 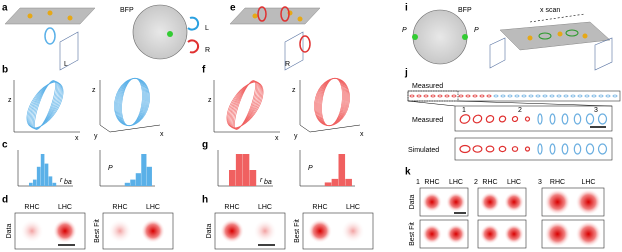 What do you see at coordinates (540, 182) in the screenshot?
I see `label: 3` at bounding box center [540, 182].